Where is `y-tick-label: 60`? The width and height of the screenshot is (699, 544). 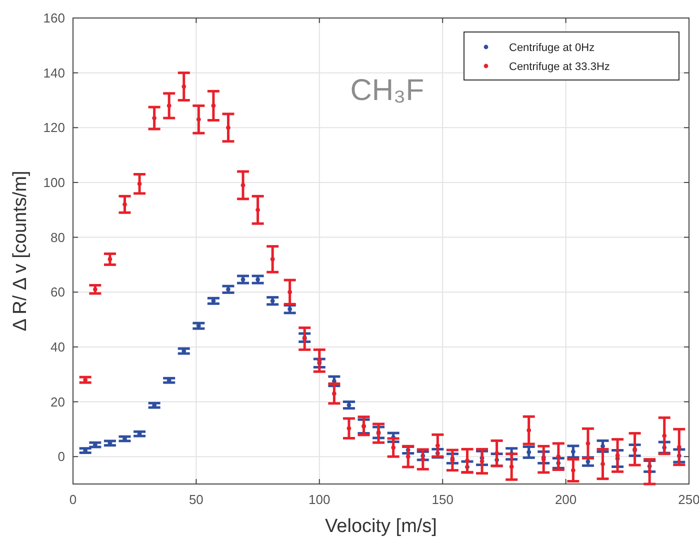
y-tick-label: 60 is located at coordinates (57, 292).